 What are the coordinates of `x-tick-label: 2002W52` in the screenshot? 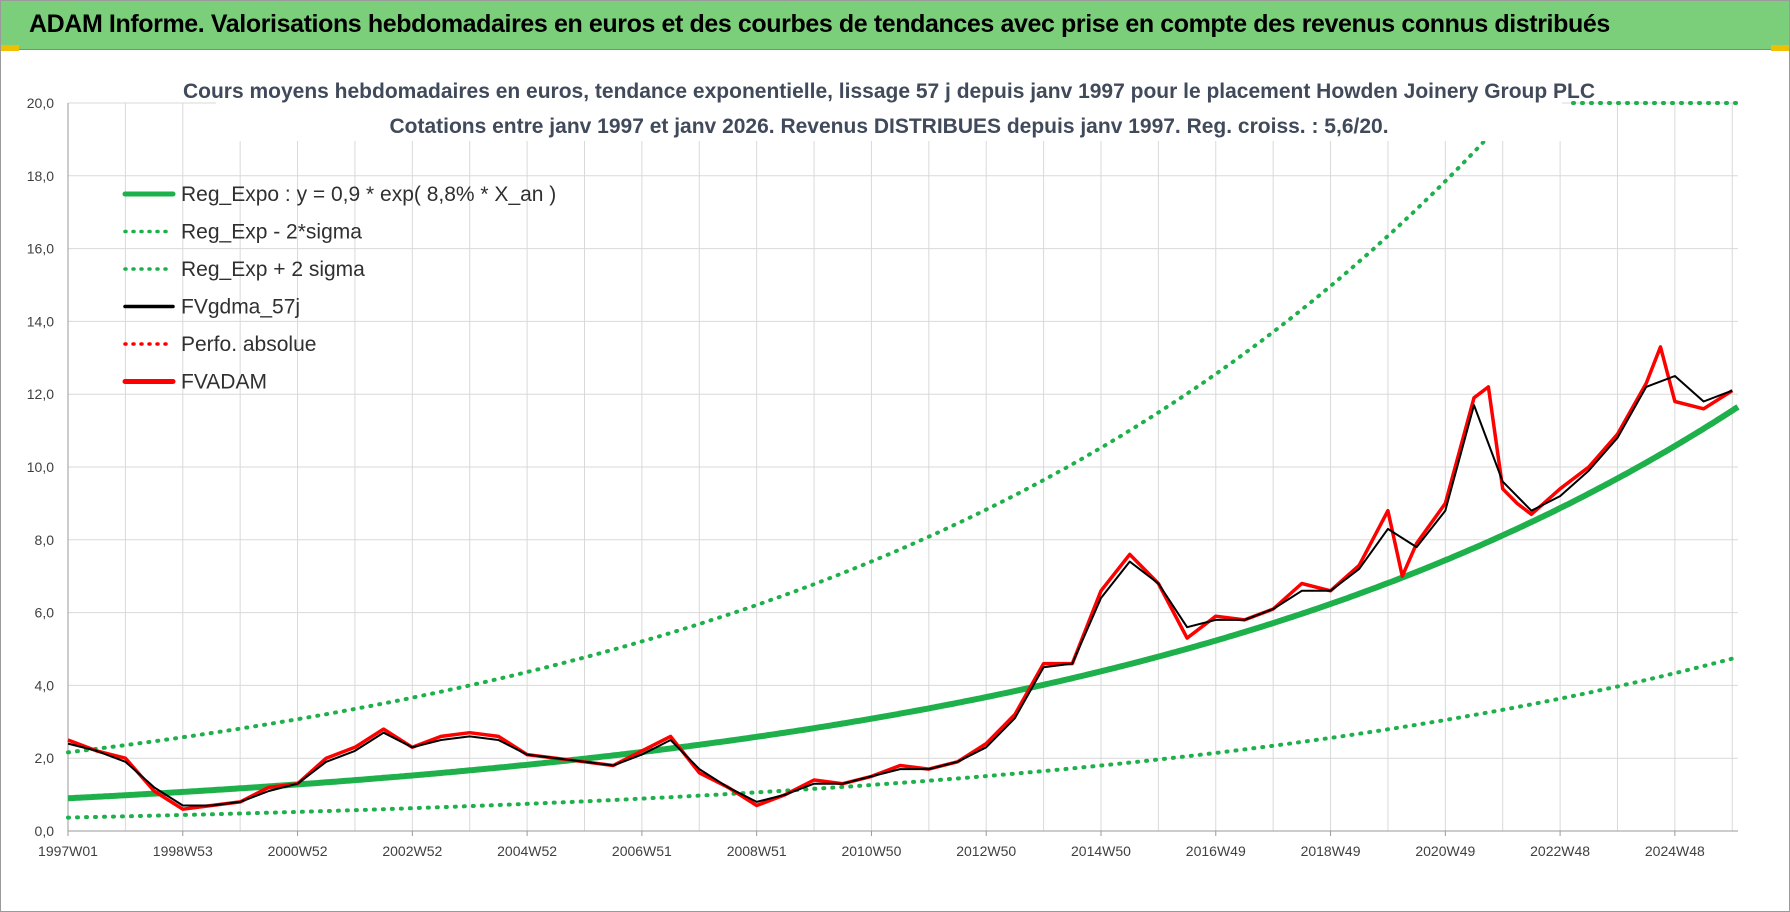 It's located at (412, 851).